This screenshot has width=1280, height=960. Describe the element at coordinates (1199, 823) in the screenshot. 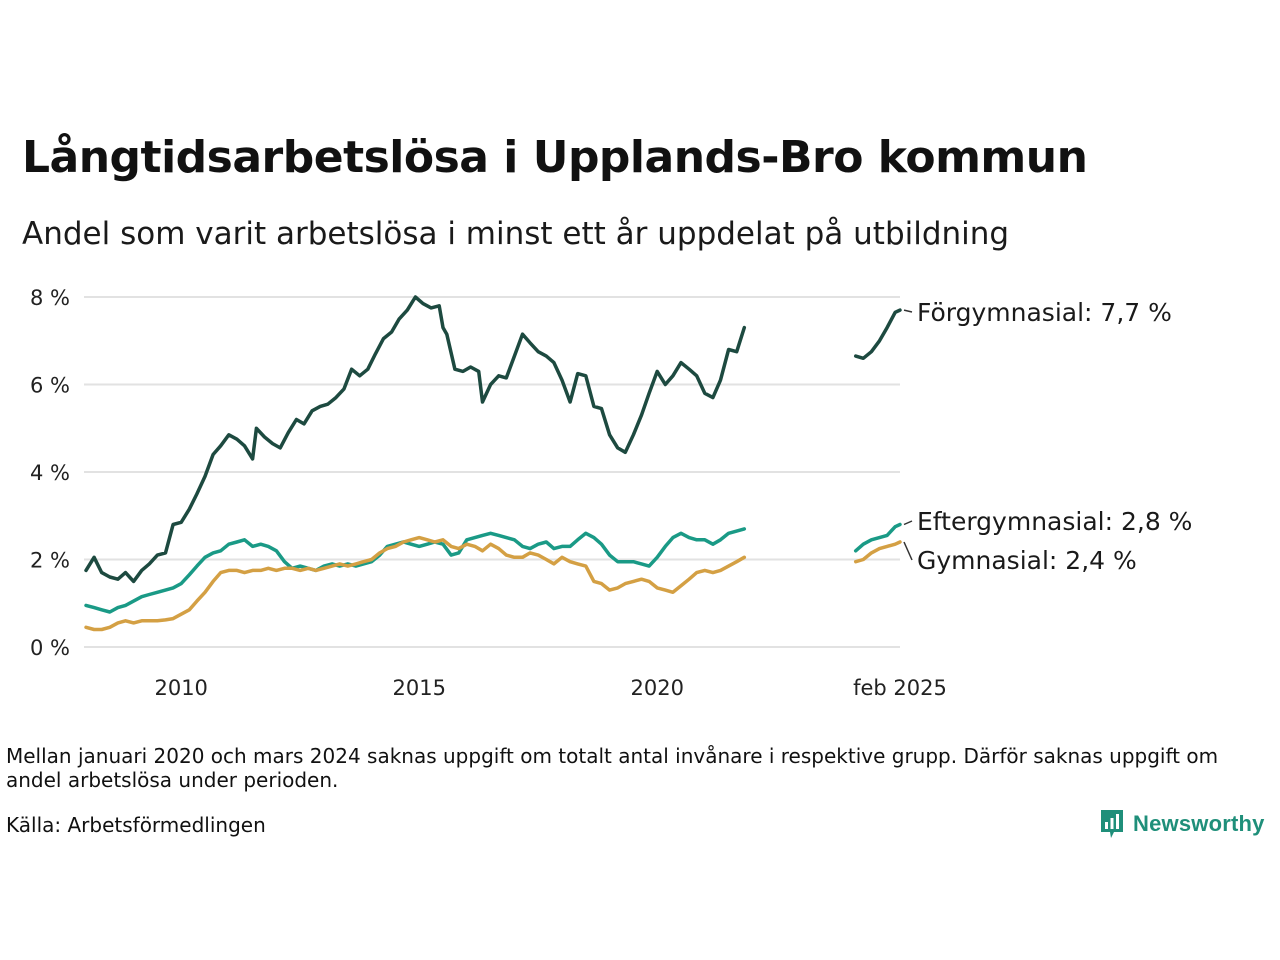

I see `newsworthy-logo-text: Newsworthy` at that location.